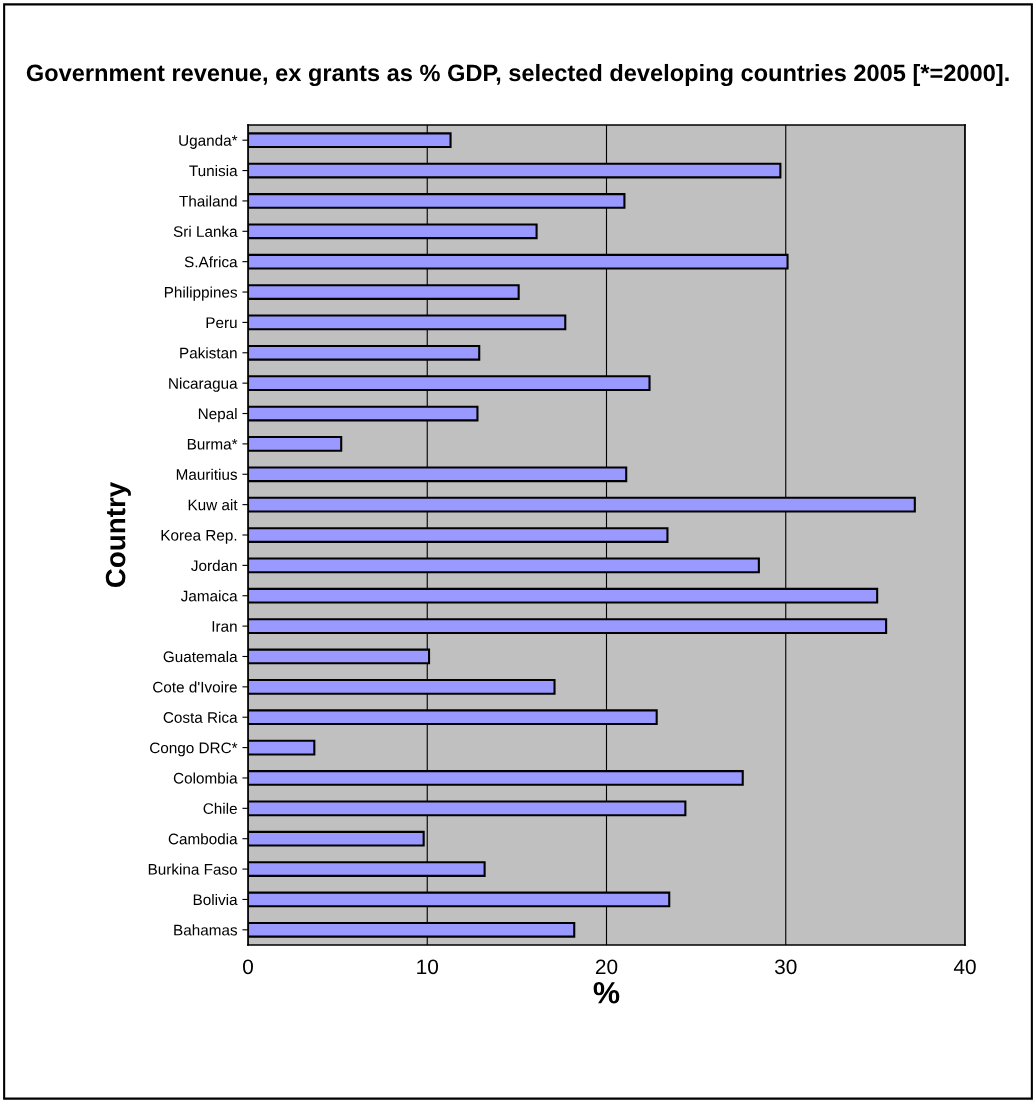 The width and height of the screenshot is (1036, 1103). I want to click on x-axis-title: %, so click(606, 992).